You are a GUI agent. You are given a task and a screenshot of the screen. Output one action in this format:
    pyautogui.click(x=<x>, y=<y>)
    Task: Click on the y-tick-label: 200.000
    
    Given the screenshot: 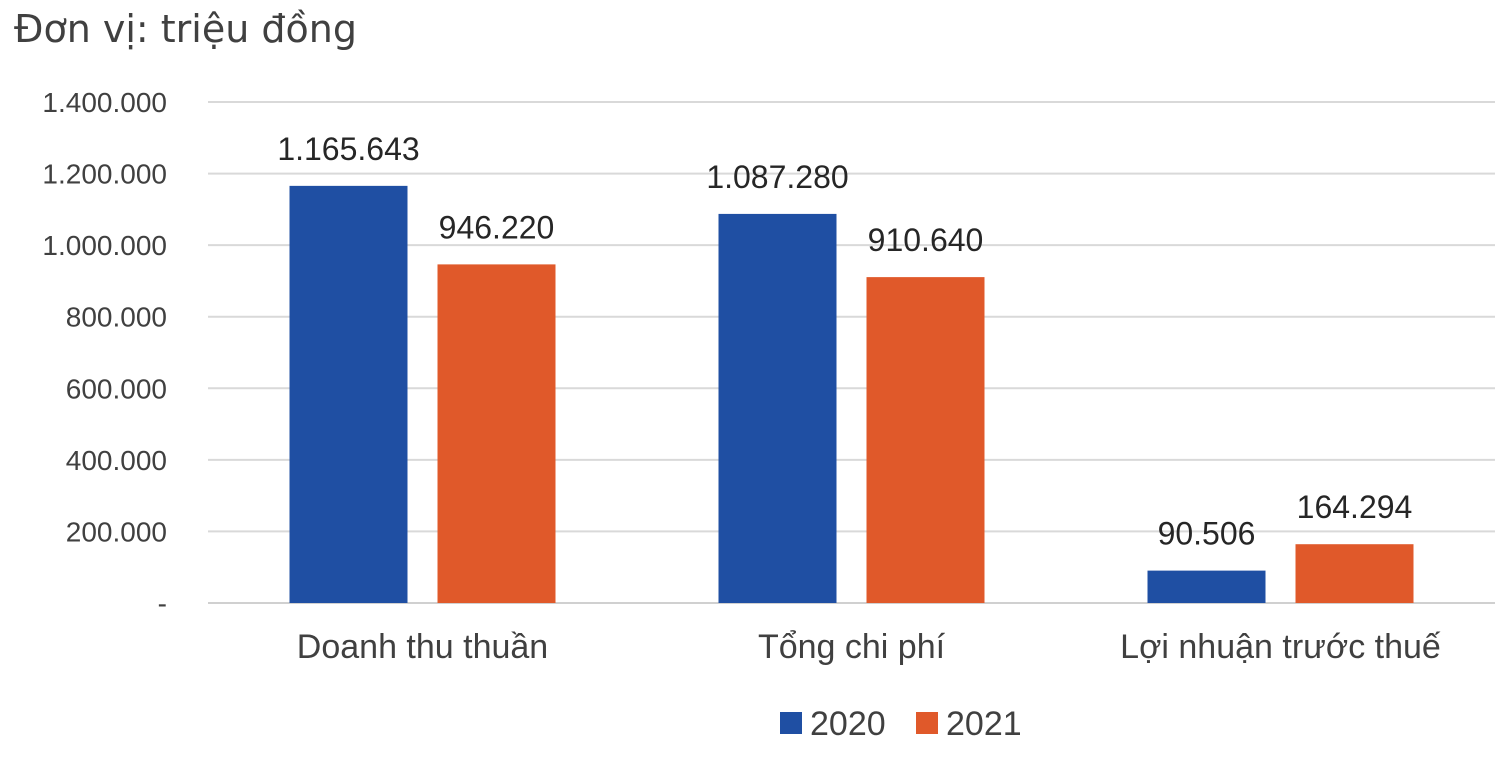 What is the action you would take?
    pyautogui.click(x=116, y=531)
    